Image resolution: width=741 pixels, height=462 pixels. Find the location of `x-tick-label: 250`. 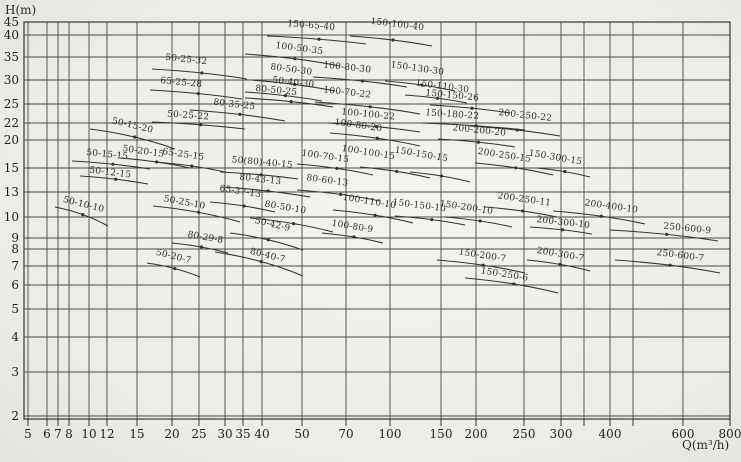

x-tick-label: 250 is located at coordinates (524, 434).